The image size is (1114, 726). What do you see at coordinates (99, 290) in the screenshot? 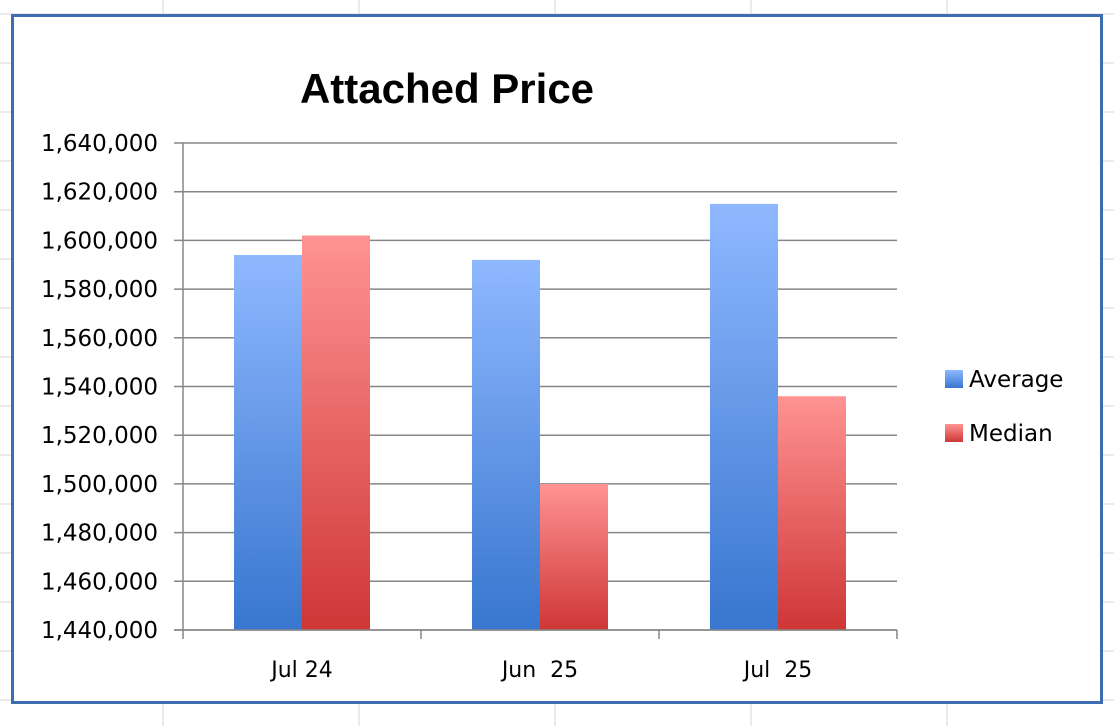
I see `y-tick-label: 1,580,000` at bounding box center [99, 290].